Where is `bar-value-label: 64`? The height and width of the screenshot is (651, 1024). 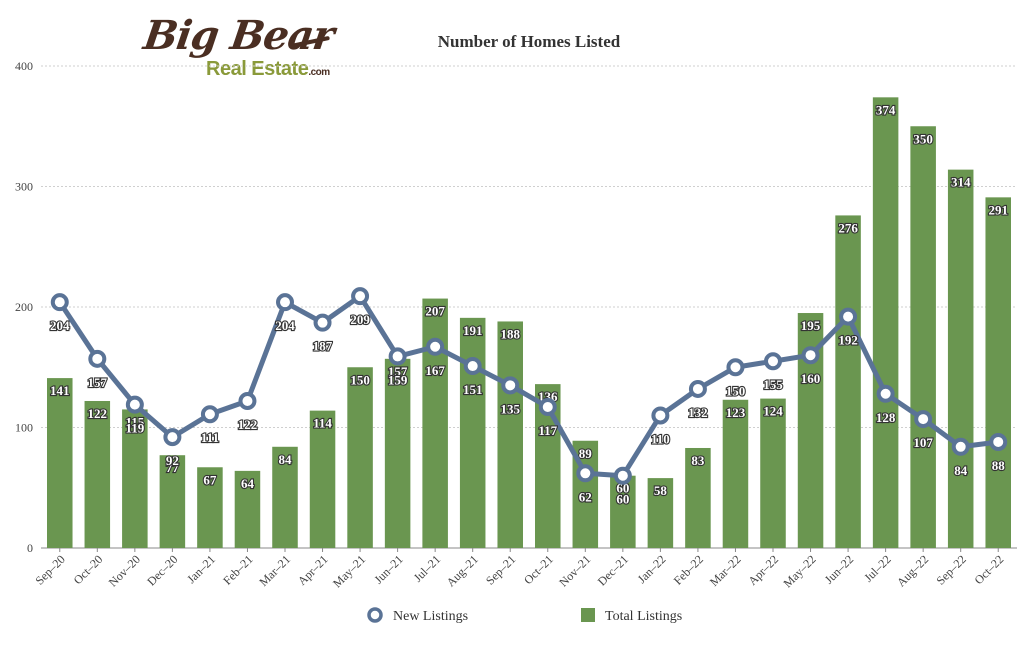
bar-value-label: 64 is located at coordinates (248, 483).